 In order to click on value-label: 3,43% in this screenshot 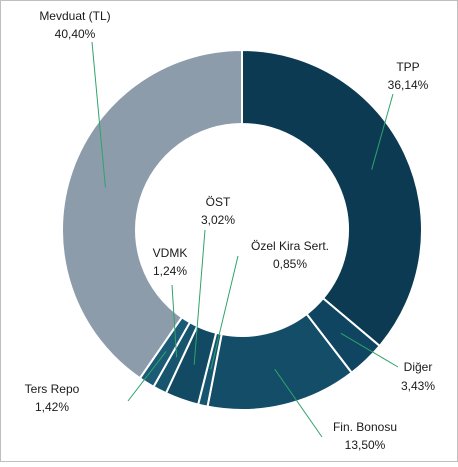, I will do `click(418, 386)`.